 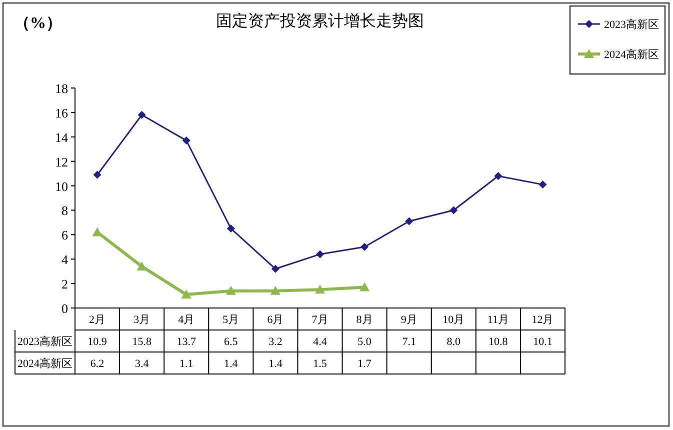 What do you see at coordinates (409, 320) in the screenshot?
I see `x-tick-label: 9月` at bounding box center [409, 320].